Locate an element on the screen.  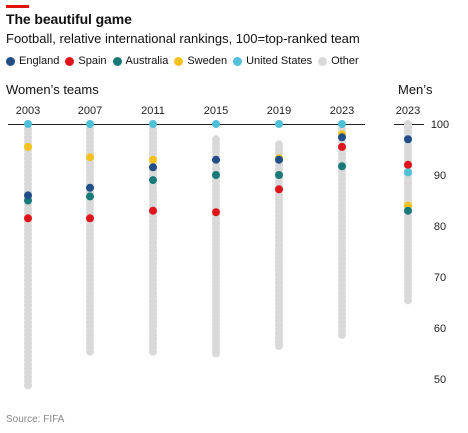
legend-item-england: England is located at coordinates (32, 61).